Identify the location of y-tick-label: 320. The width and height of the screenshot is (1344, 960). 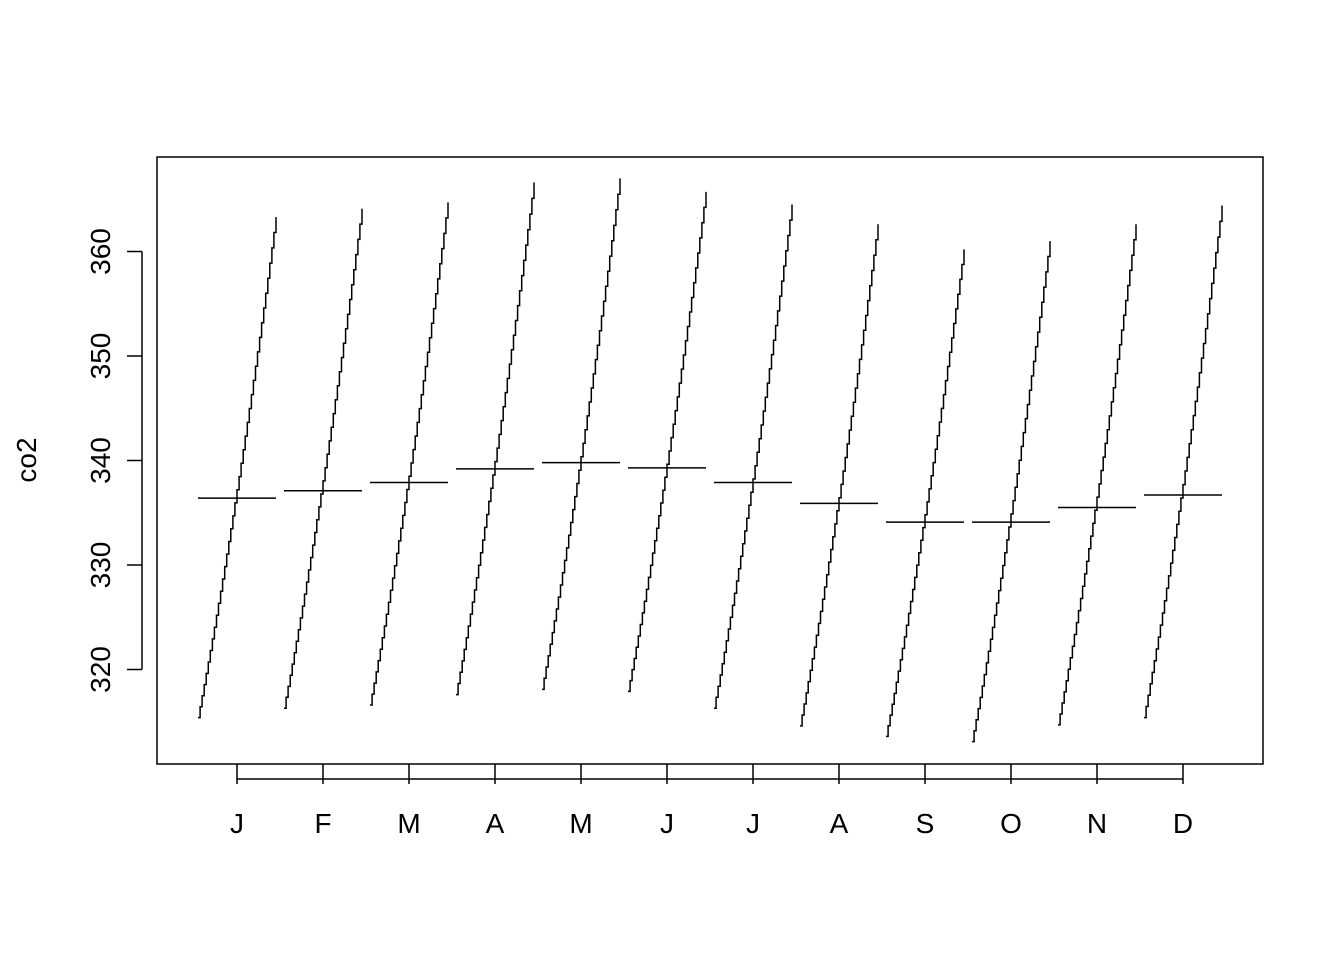
(100, 669).